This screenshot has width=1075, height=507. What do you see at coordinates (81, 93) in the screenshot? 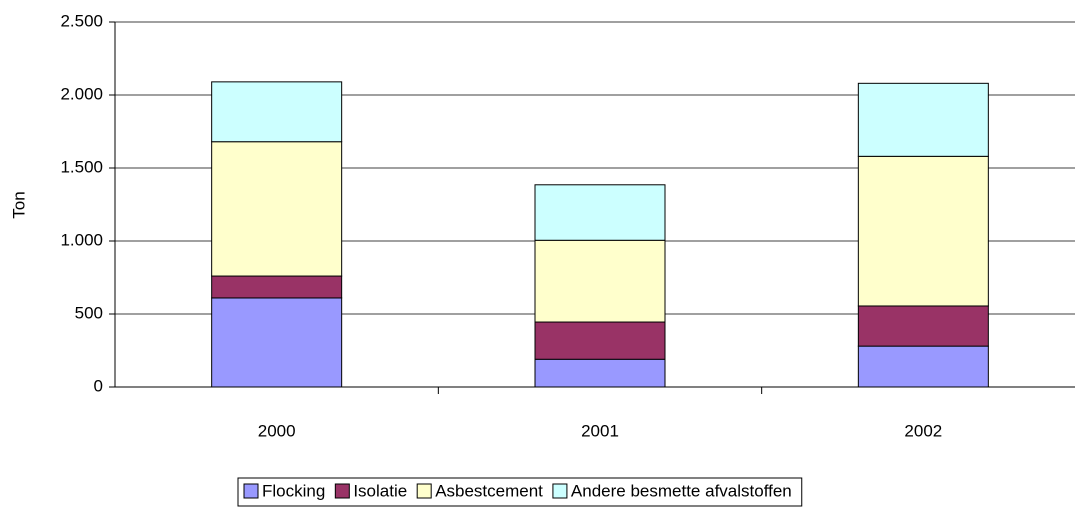
I see `y-tick-label: 2.000` at bounding box center [81, 93].